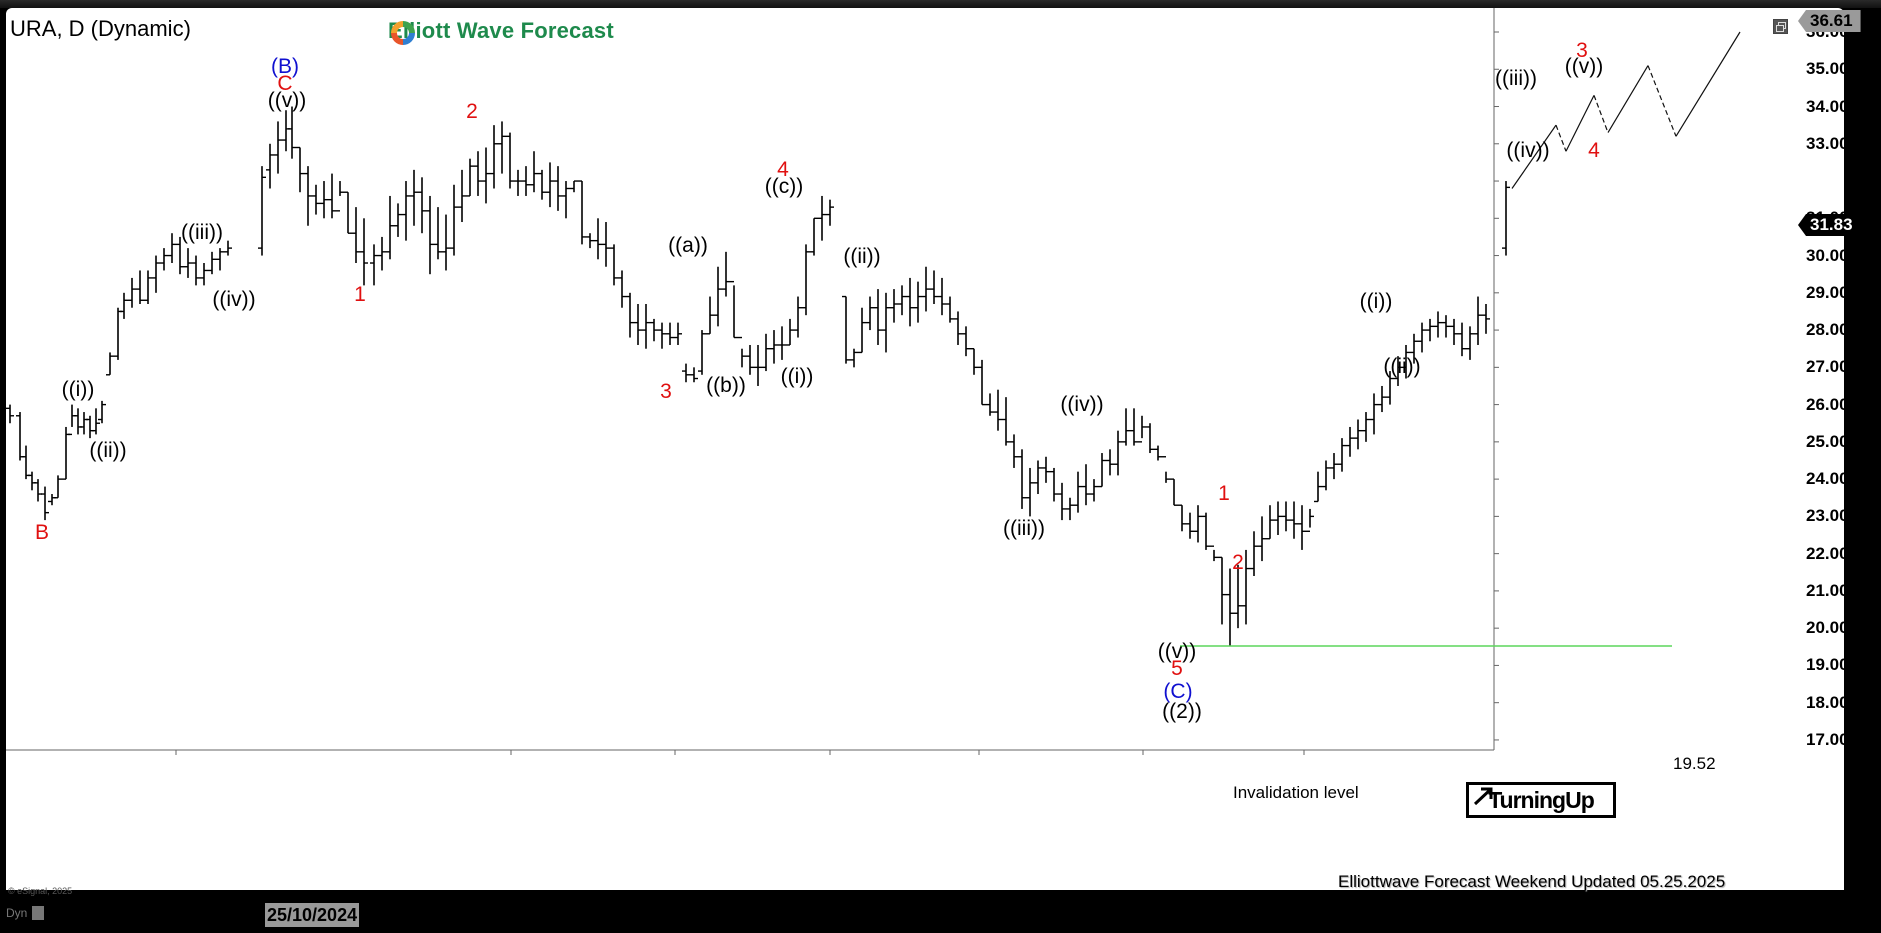 Image resolution: width=1881 pixels, height=933 pixels. Describe the element at coordinates (403, 33) in the screenshot. I see `elliott-wave-logo-icon` at that location.